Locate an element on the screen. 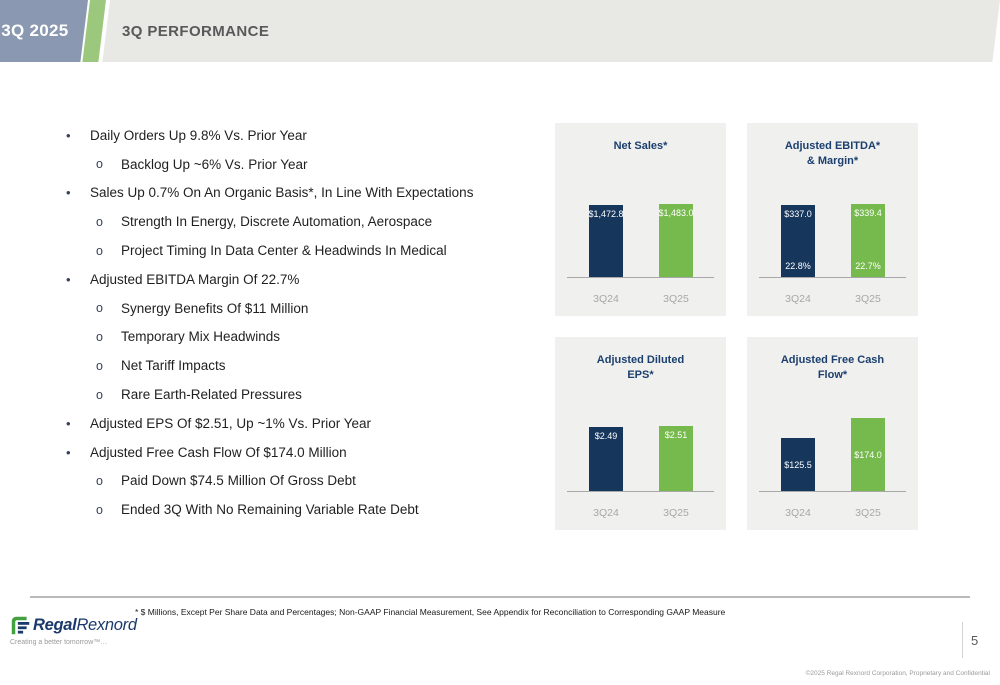 The height and width of the screenshot is (685, 1000). chart-title-line: & Margin* is located at coordinates (832, 161).